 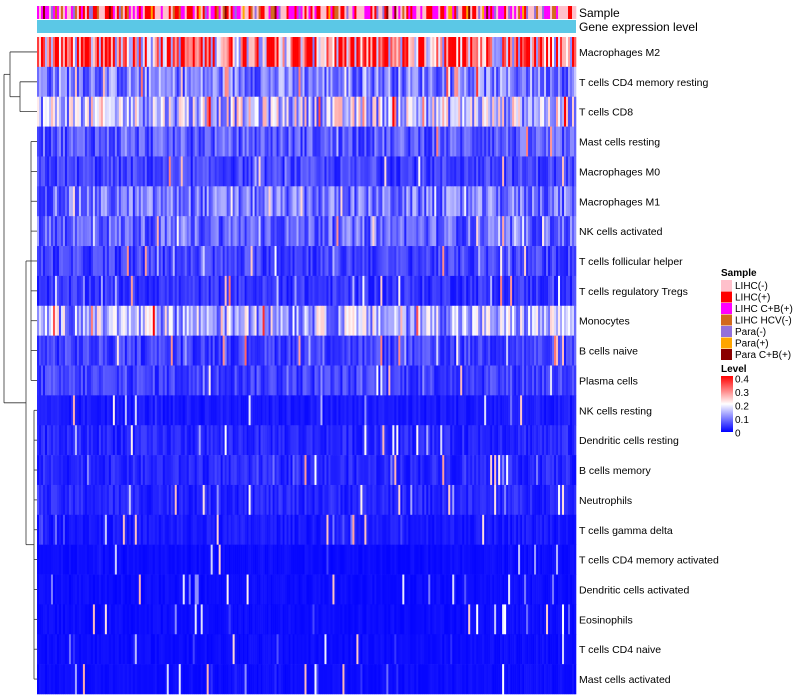 What do you see at coordinates (629, 441) in the screenshot?
I see `row-label: Dendritic cells resting` at bounding box center [629, 441].